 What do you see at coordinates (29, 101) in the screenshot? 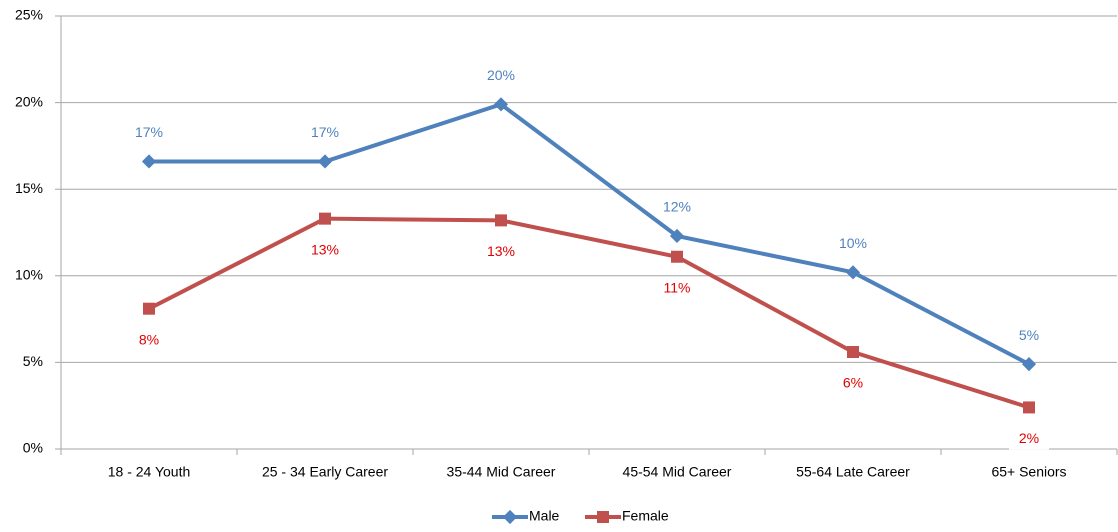
I see `y-tick-label: 20%` at bounding box center [29, 101].